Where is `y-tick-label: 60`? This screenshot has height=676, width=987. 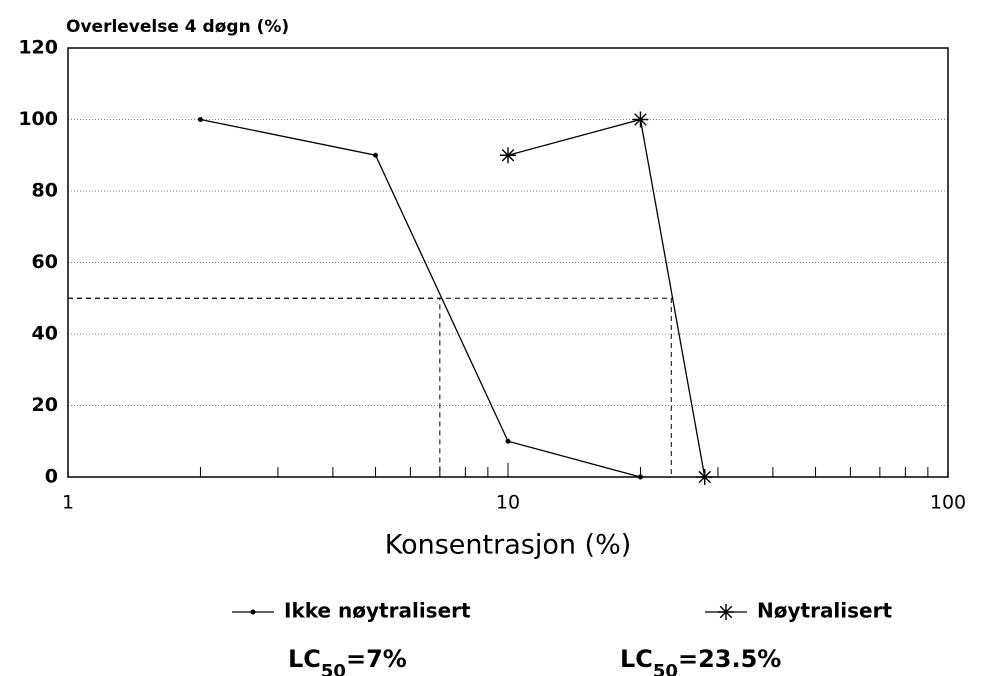
y-tick-label: 60 is located at coordinates (45, 262).